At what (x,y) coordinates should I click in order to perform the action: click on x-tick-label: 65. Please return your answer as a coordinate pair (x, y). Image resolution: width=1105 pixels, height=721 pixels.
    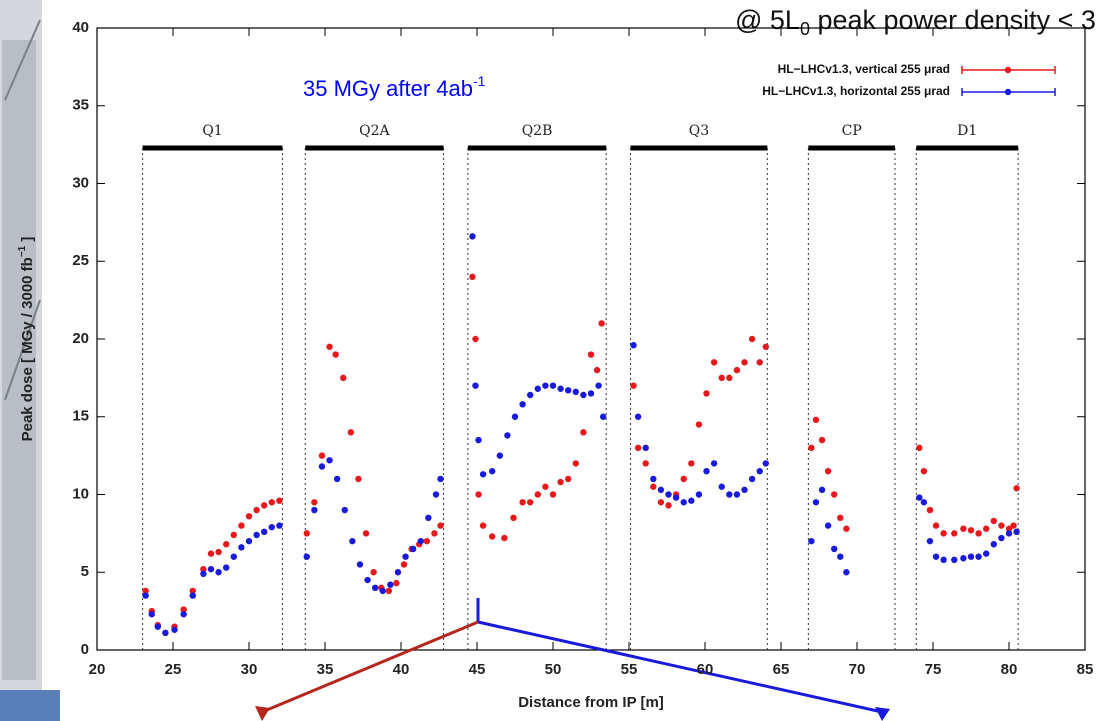
    Looking at the image, I should click on (781, 669).